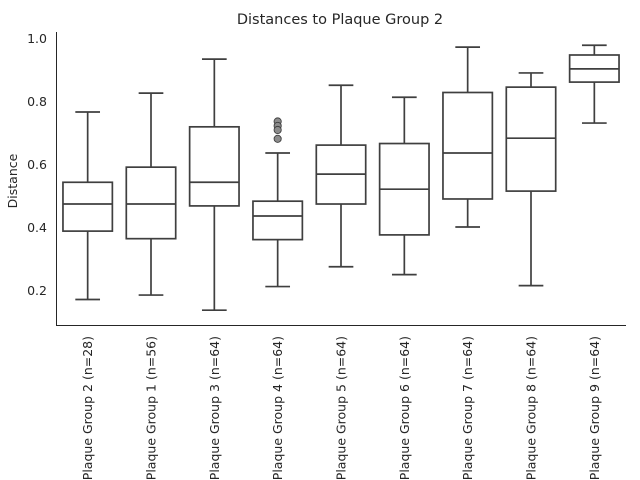 The height and width of the screenshot is (480, 640). Describe the element at coordinates (37, 227) in the screenshot. I see `y-tick-label: 0.4` at that location.